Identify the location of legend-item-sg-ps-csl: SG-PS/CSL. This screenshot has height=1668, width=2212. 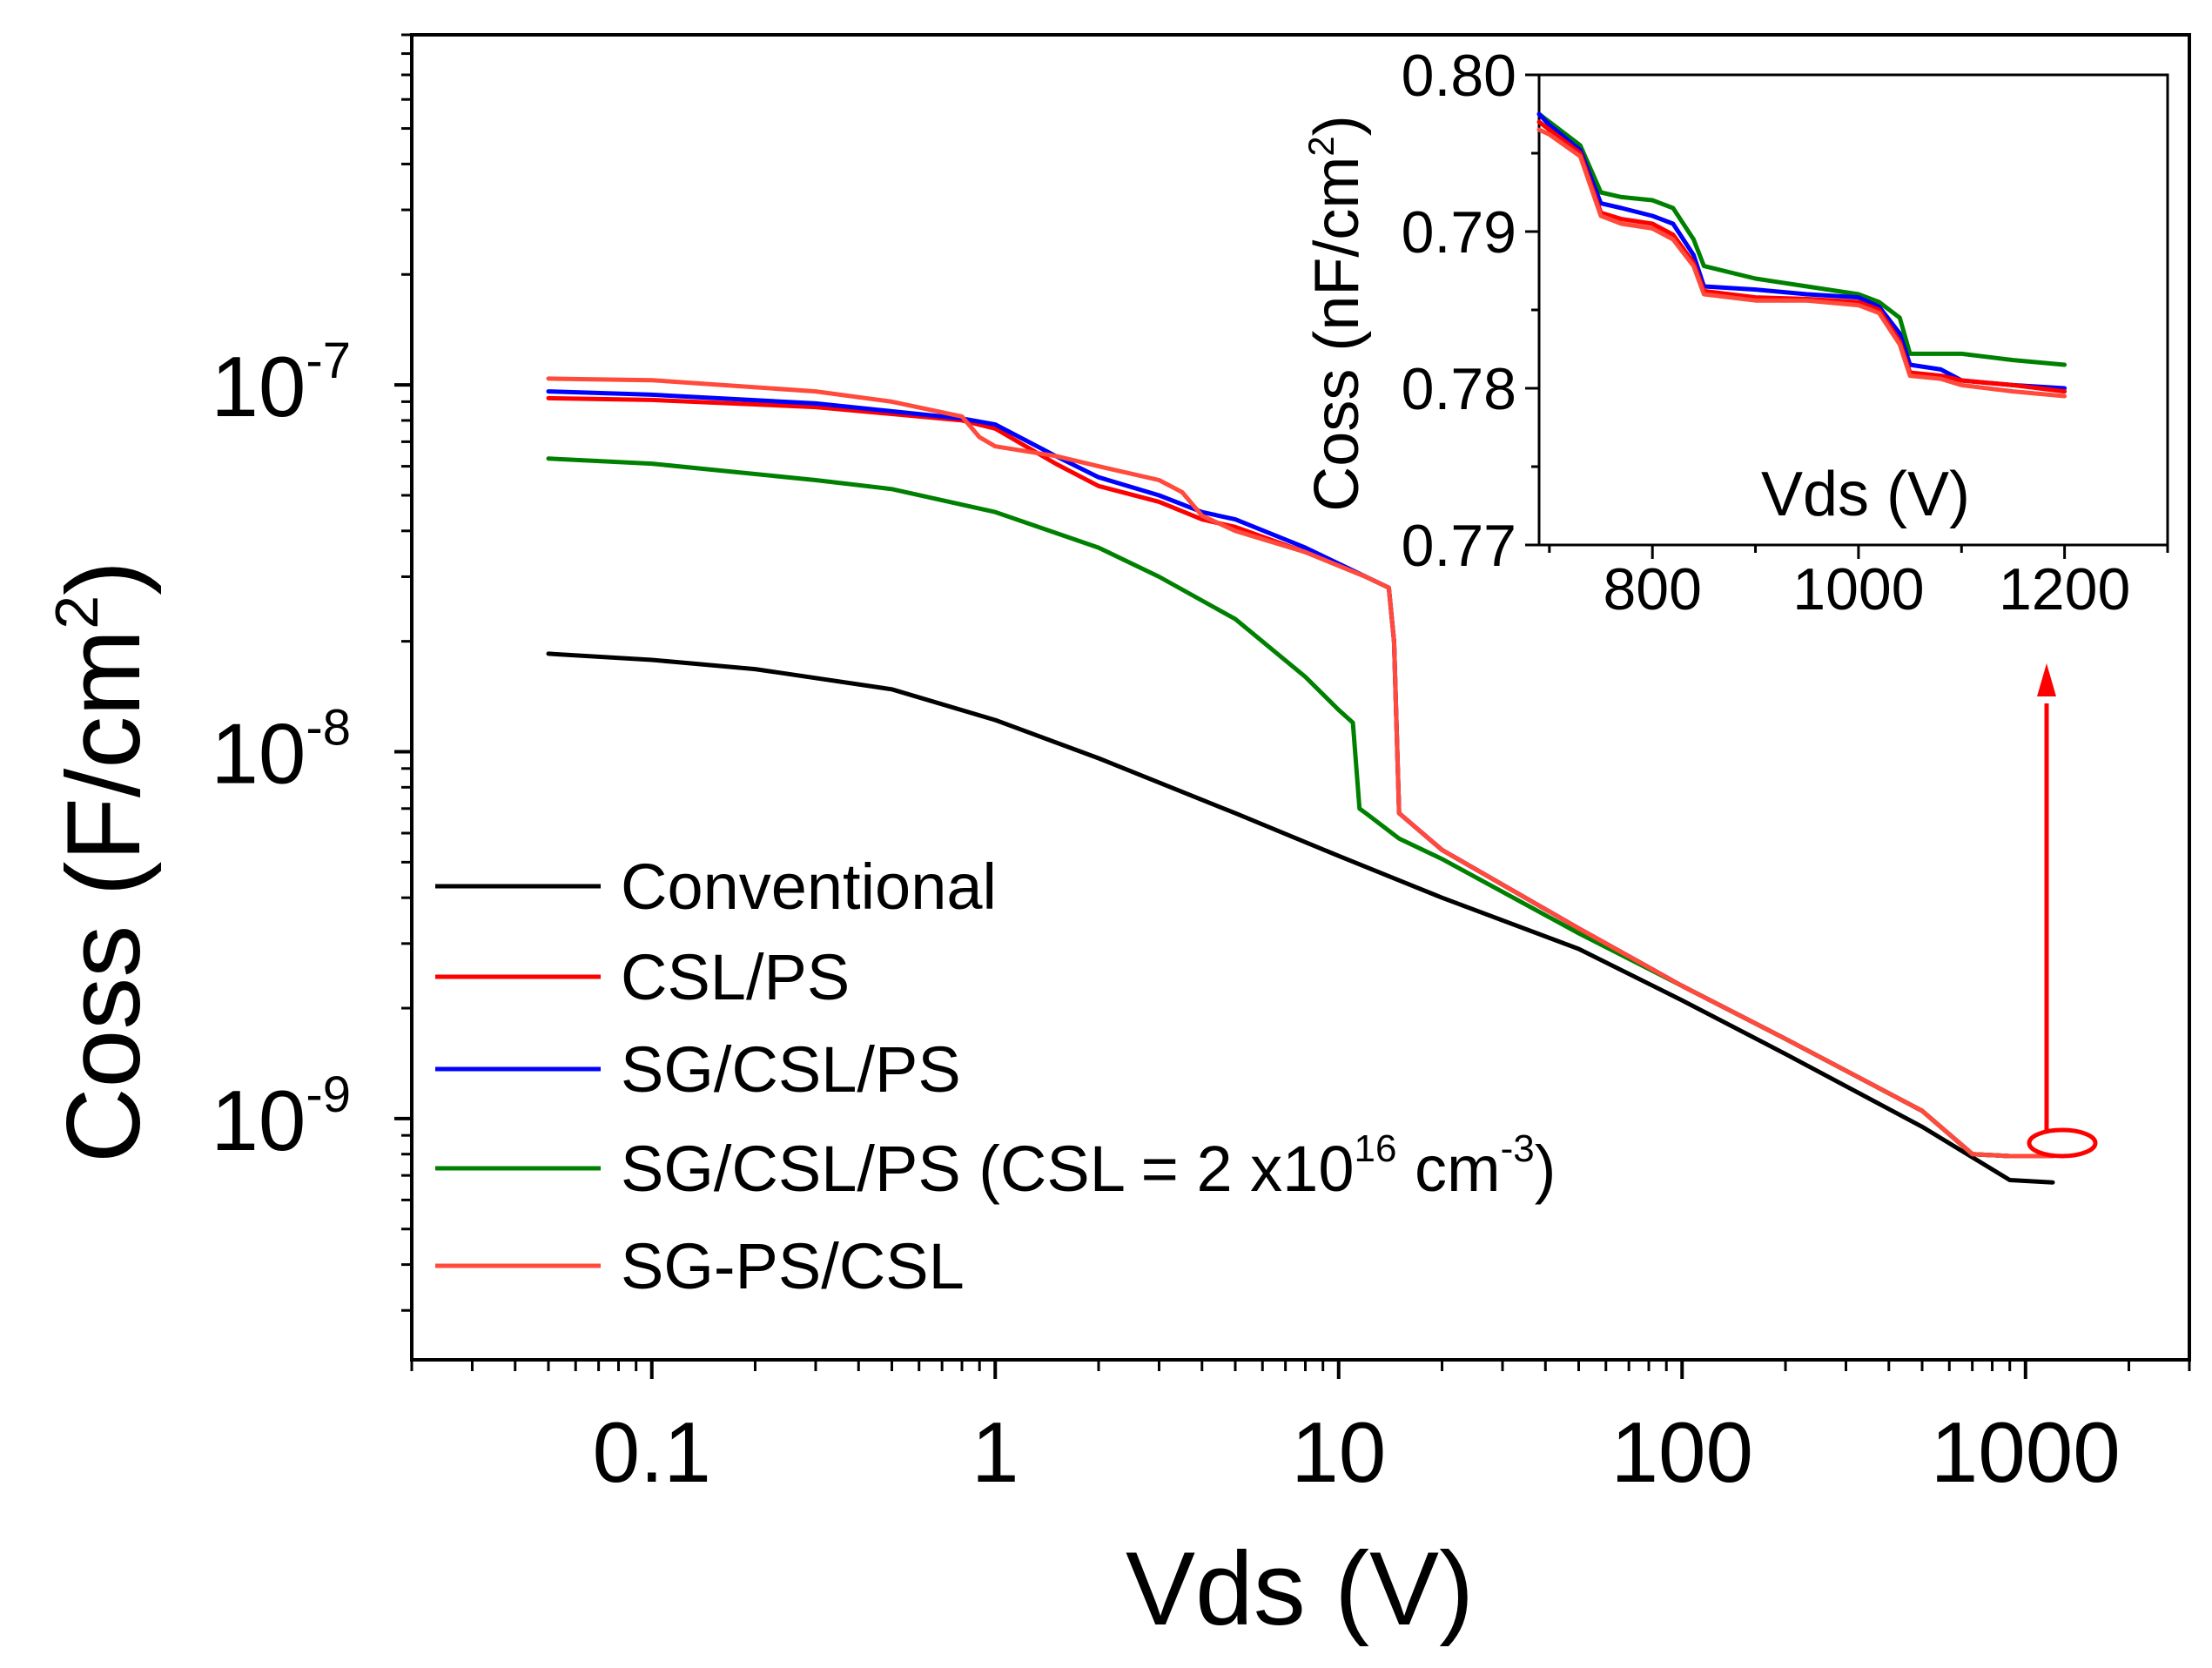
(700, 1266).